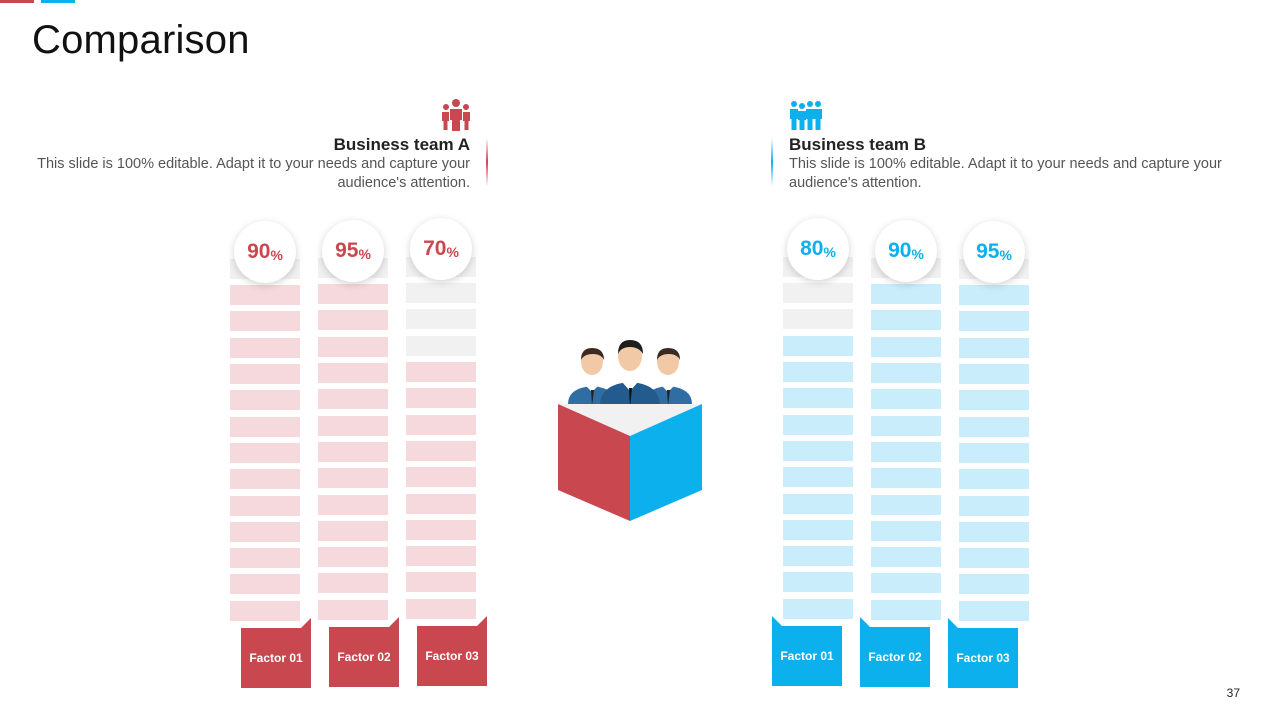  What do you see at coordinates (259, 251) in the screenshot?
I see `percentage-value: 90` at bounding box center [259, 251].